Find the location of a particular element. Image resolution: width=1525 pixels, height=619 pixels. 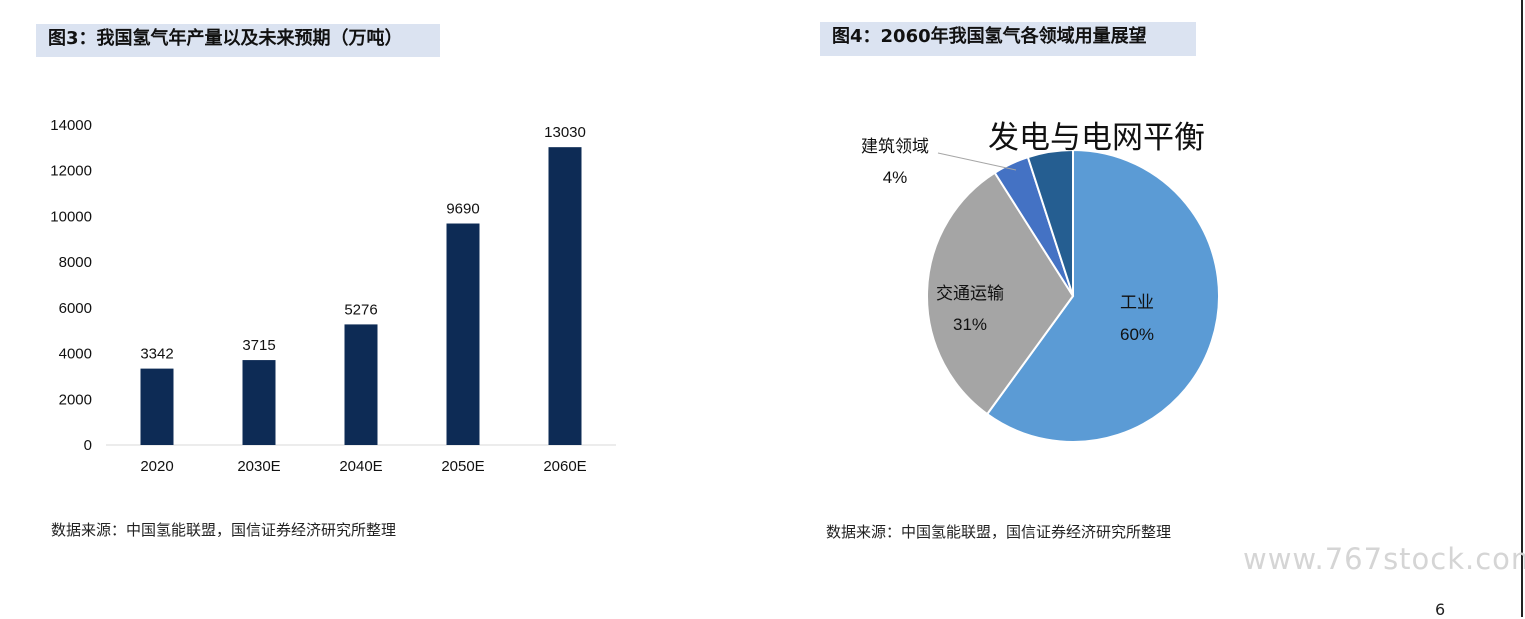

bar-value-label: 3715 is located at coordinates (258, 345).